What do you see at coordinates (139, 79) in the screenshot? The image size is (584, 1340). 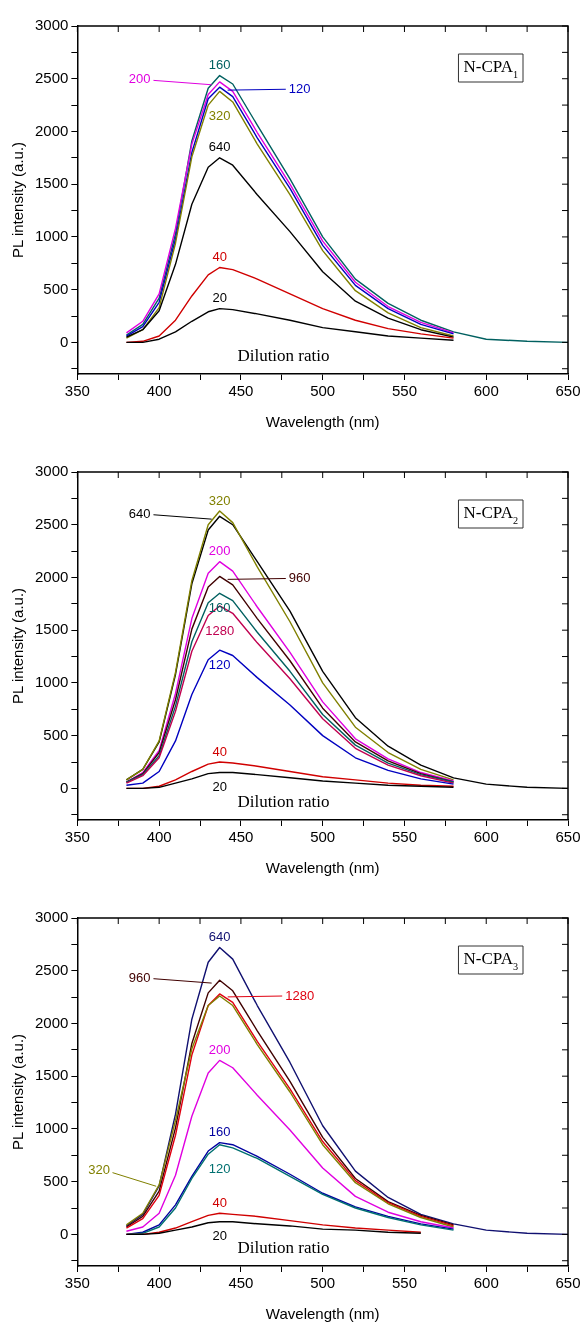 I see `text: 200` at bounding box center [139, 79].